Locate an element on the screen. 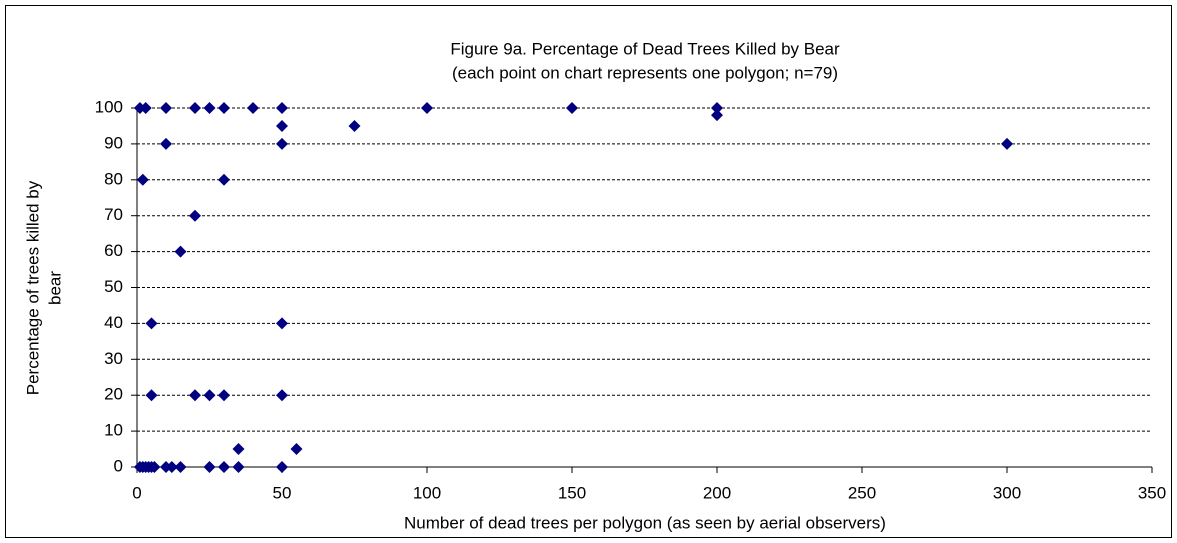  x-tick-label: 50 is located at coordinates (282, 492).